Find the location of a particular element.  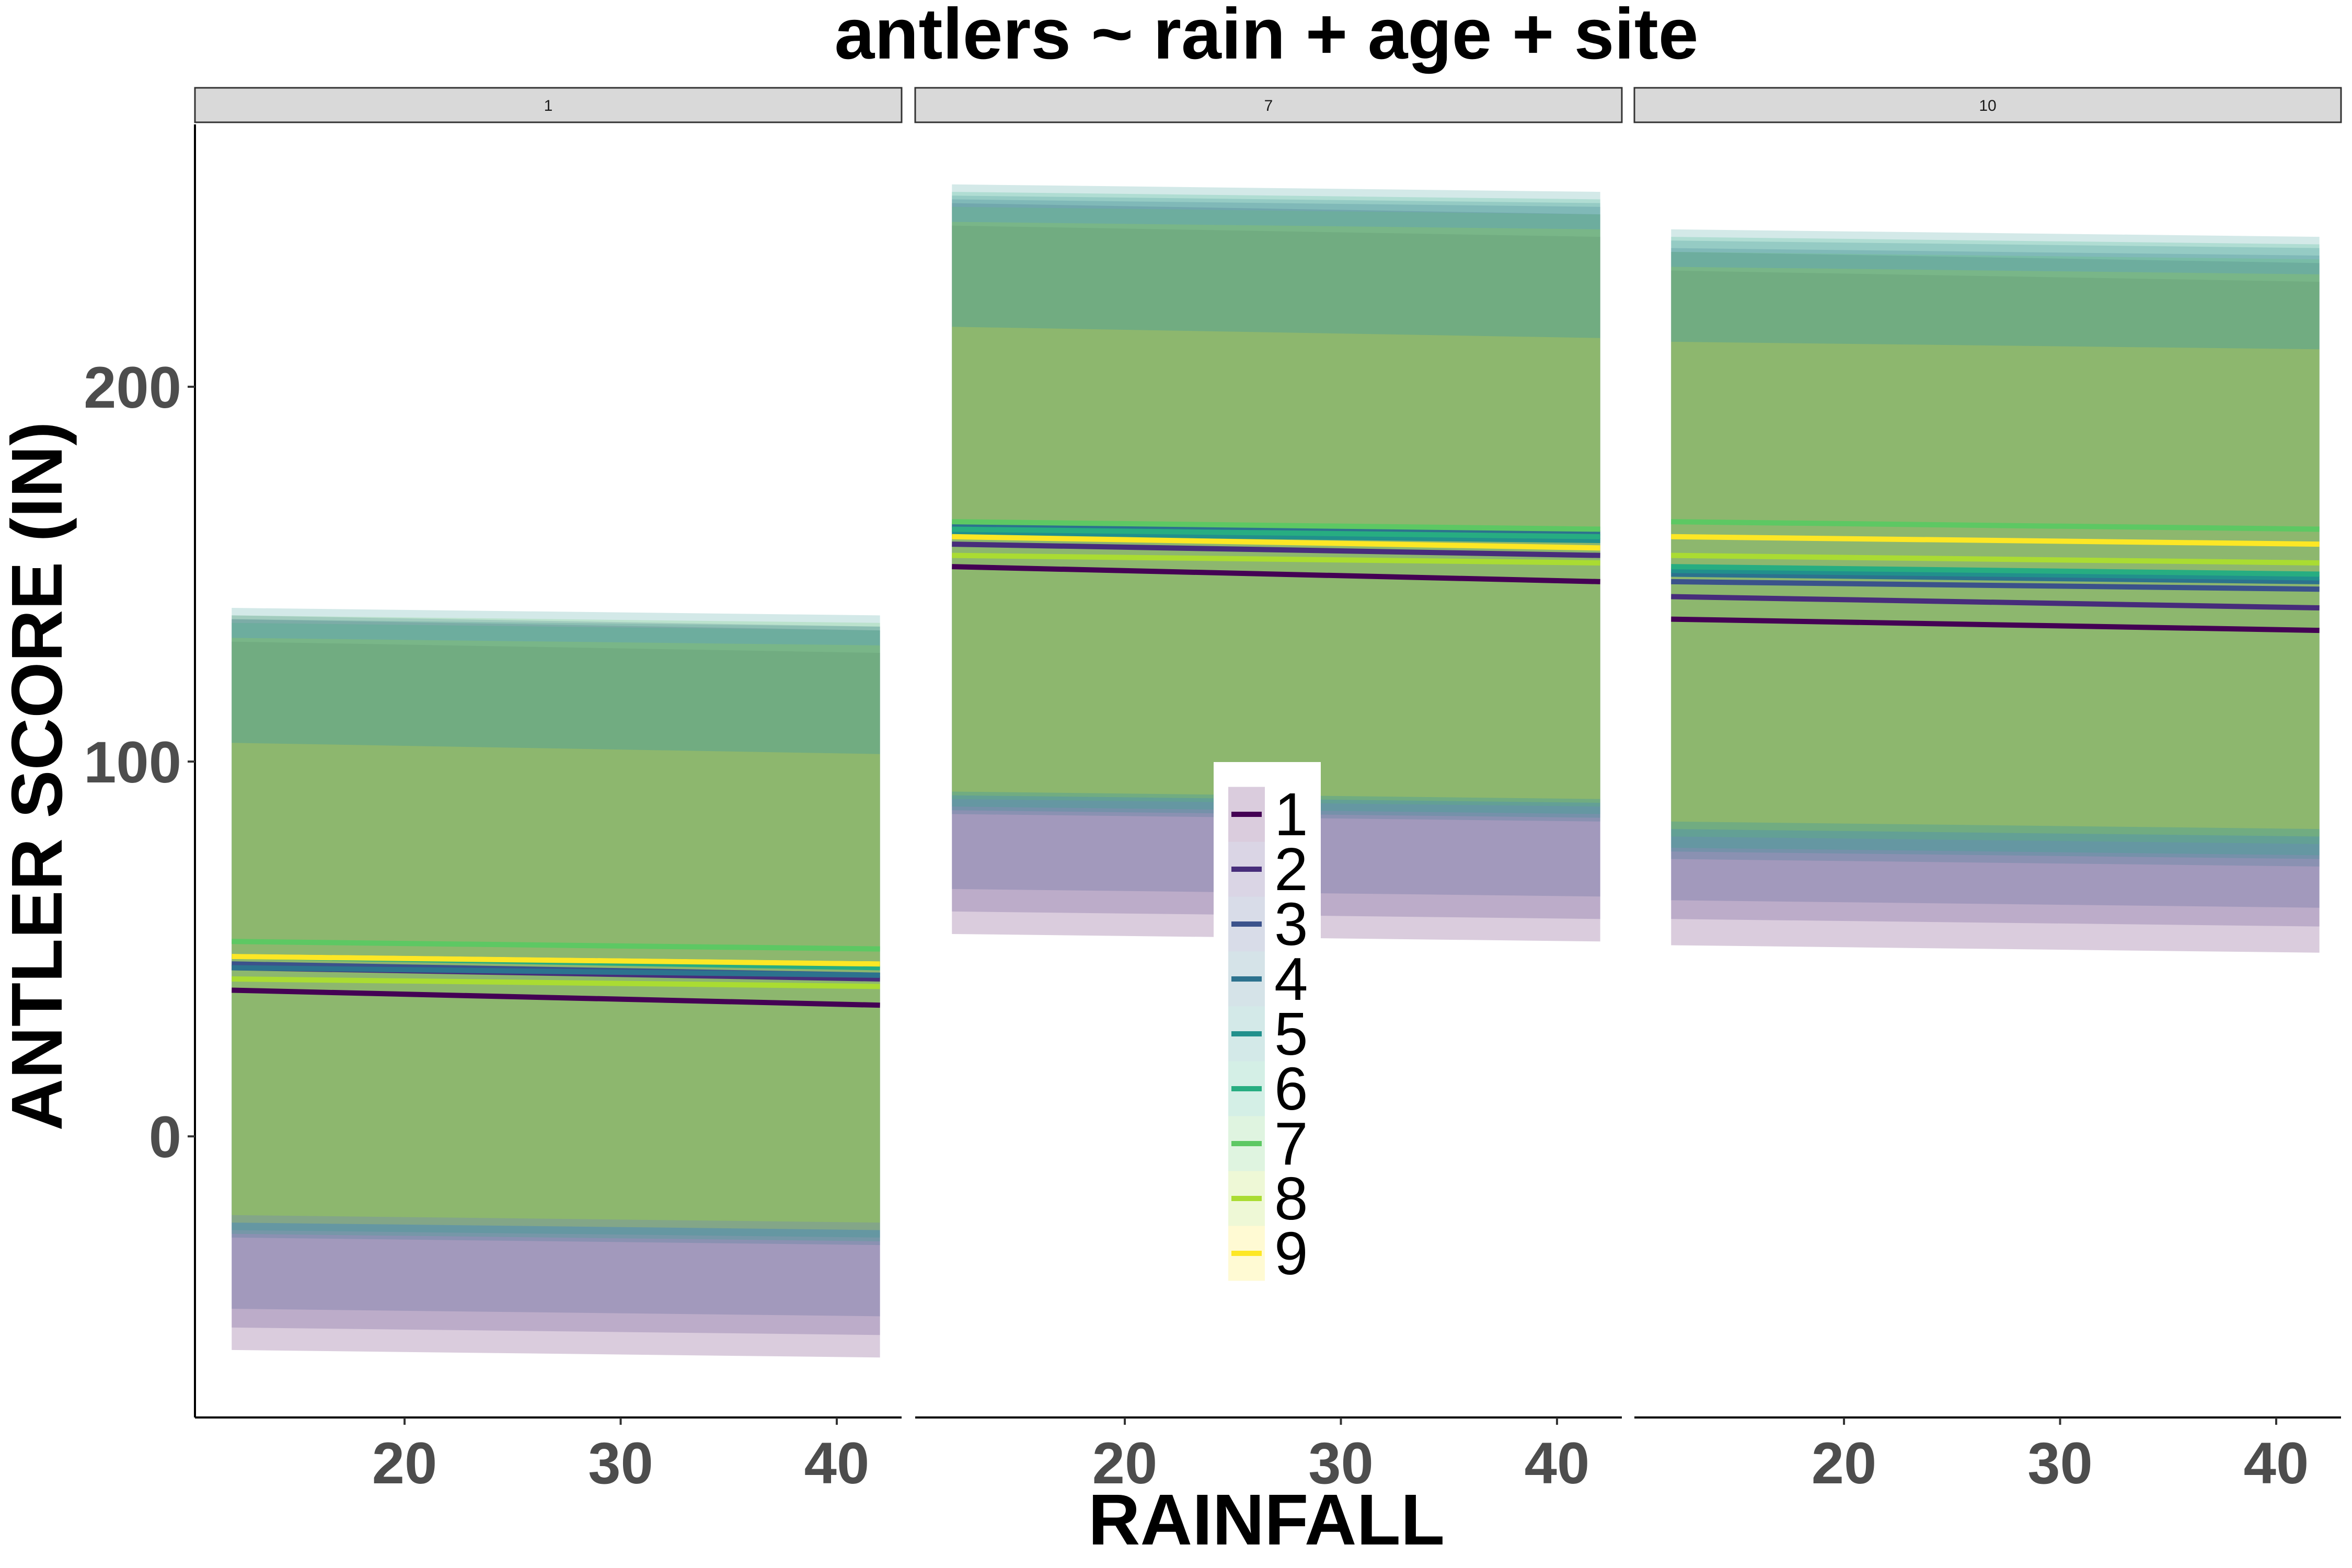

y-tick-label: 0 is located at coordinates (165, 1137).